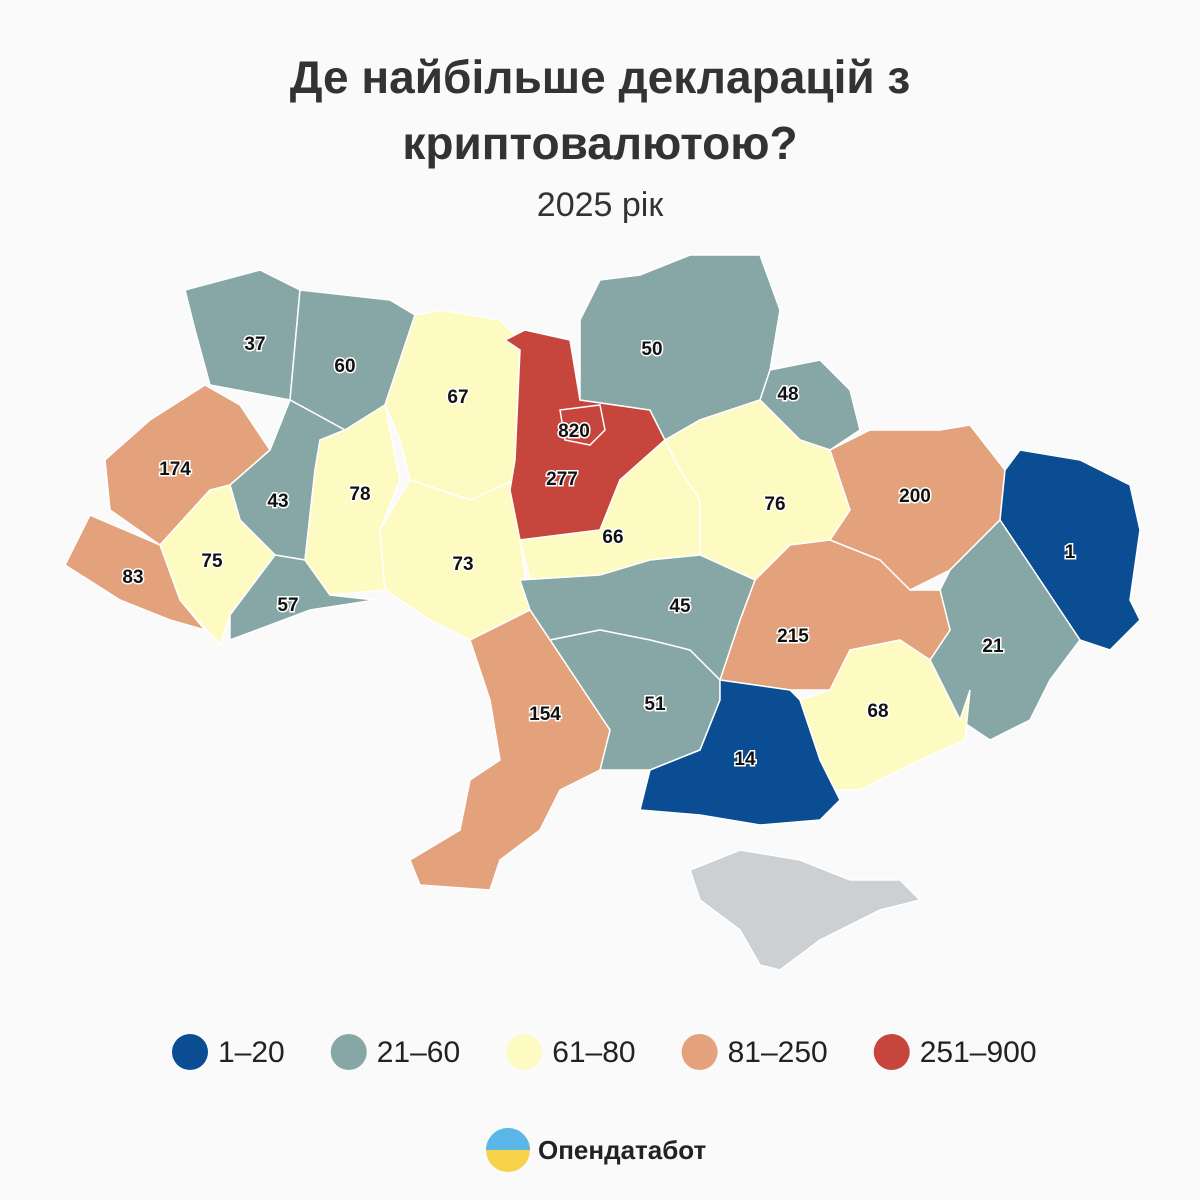 This screenshot has height=1200, width=1200. Describe the element at coordinates (593, 1052) in the screenshot. I see `legend-label: 61–80` at that location.